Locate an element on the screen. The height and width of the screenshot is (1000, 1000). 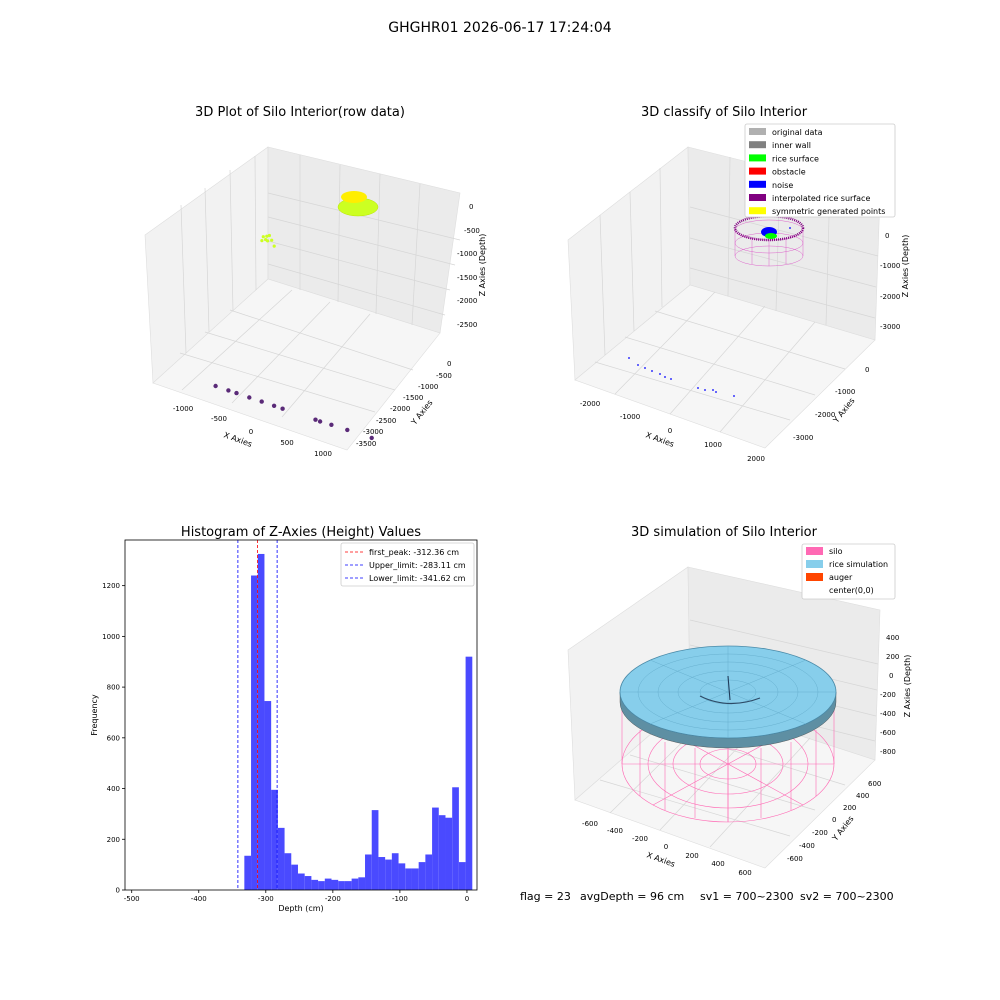
x-tick-label: 1000 is located at coordinates (713, 445).